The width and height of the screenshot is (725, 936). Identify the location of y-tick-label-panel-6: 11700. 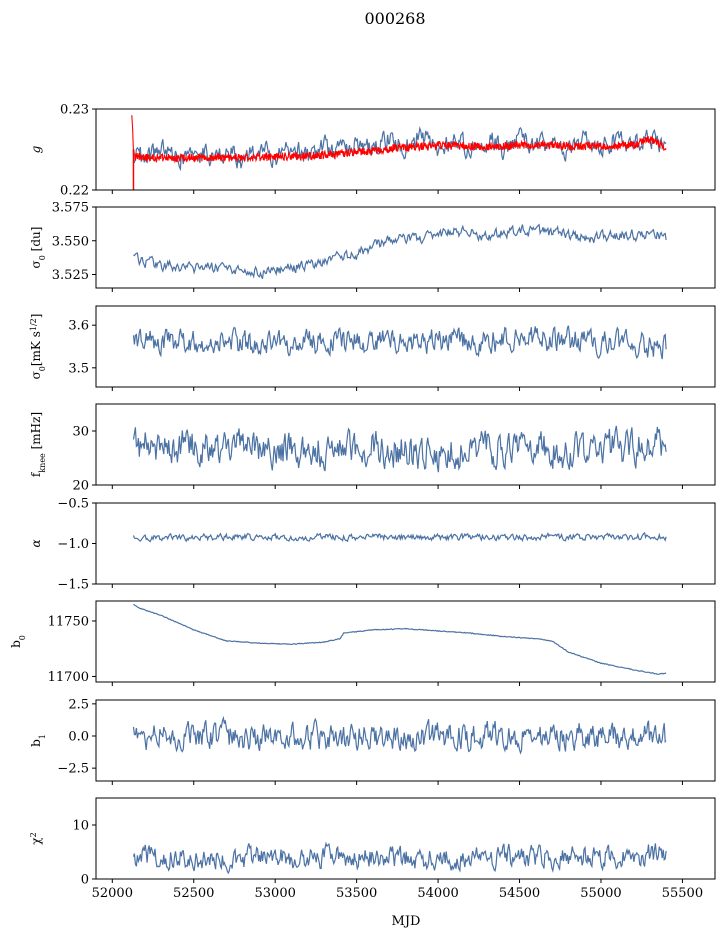
(68, 677).